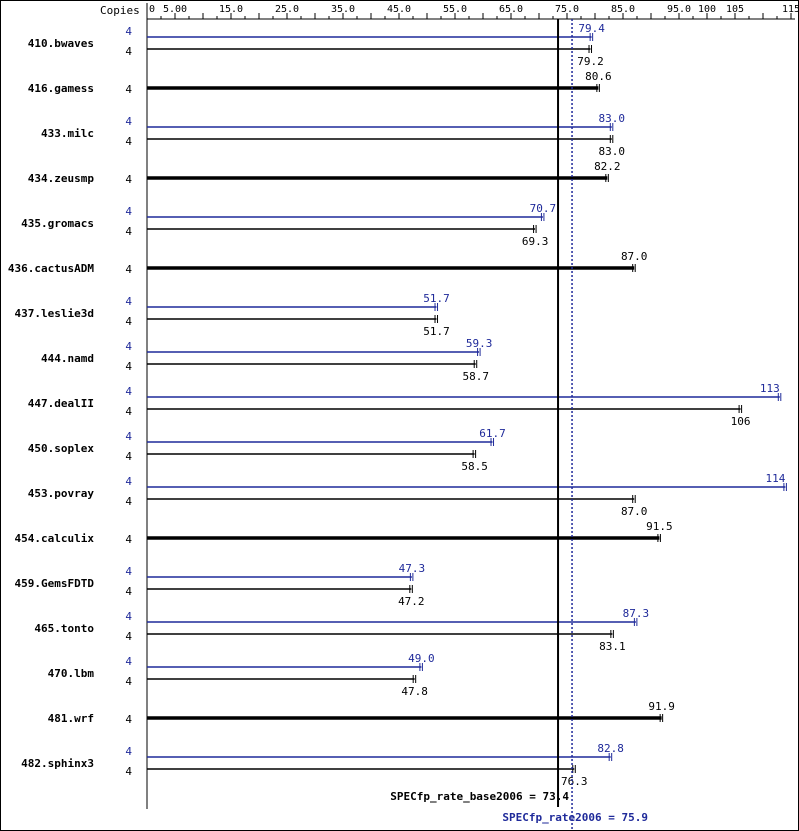 This screenshot has height=831, width=799. I want to click on base-value-label: 91.5, so click(659, 526).